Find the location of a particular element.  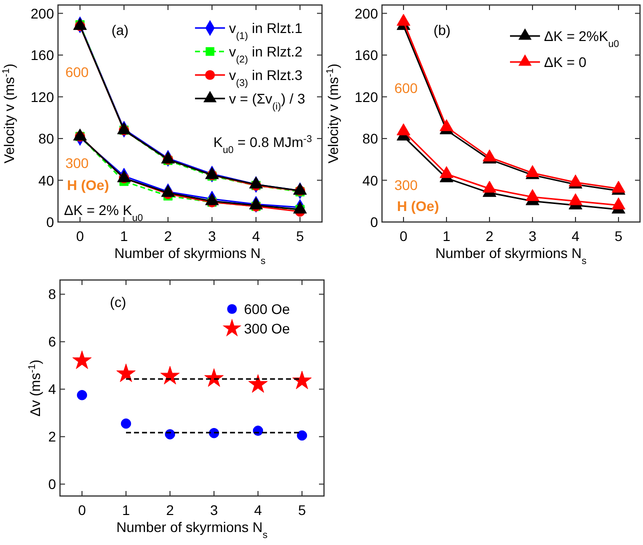

legend-label: ΔK = 2%K$_{u0}$ is located at coordinates (582, 39).